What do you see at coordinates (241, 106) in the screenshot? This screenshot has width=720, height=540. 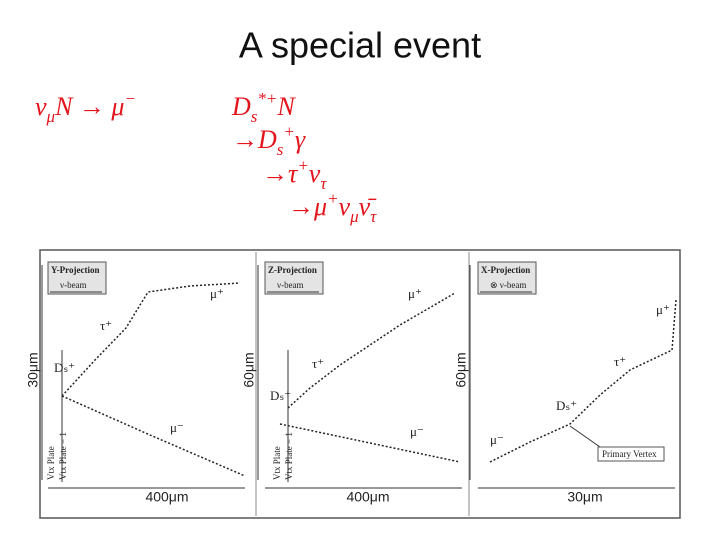 I see `formula-part: D` at bounding box center [241, 106].